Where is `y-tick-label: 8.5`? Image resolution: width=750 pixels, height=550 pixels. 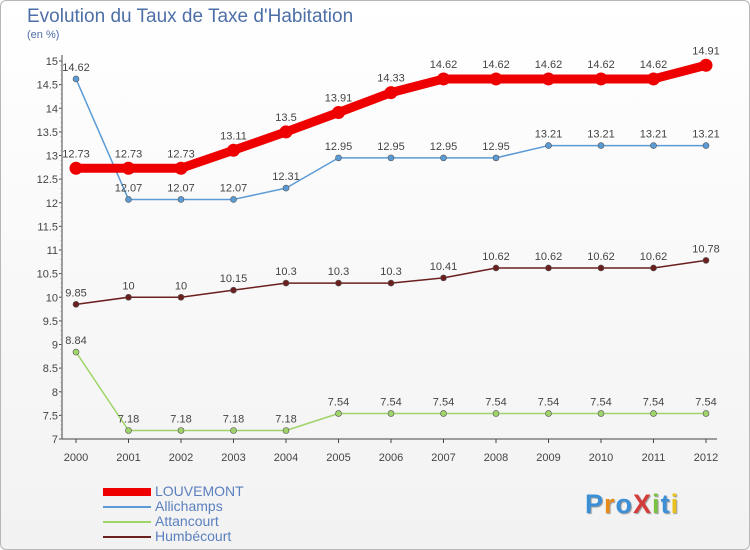 y-tick-label: 8.5 is located at coordinates (50, 369).